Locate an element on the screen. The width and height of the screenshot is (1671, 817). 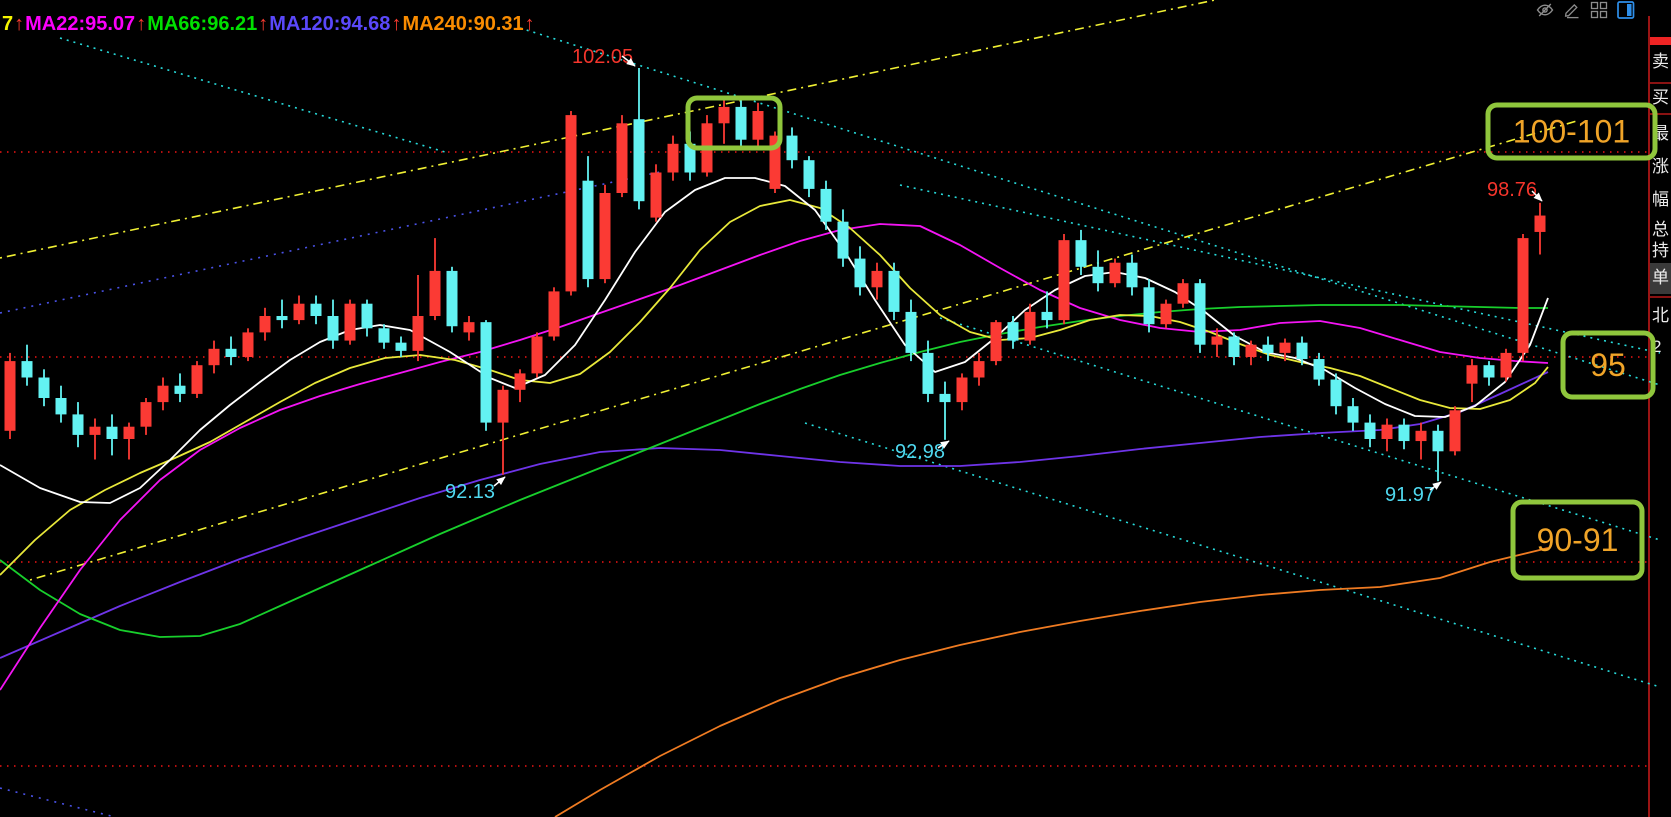
top-zone-box is located at coordinates (734, 123).